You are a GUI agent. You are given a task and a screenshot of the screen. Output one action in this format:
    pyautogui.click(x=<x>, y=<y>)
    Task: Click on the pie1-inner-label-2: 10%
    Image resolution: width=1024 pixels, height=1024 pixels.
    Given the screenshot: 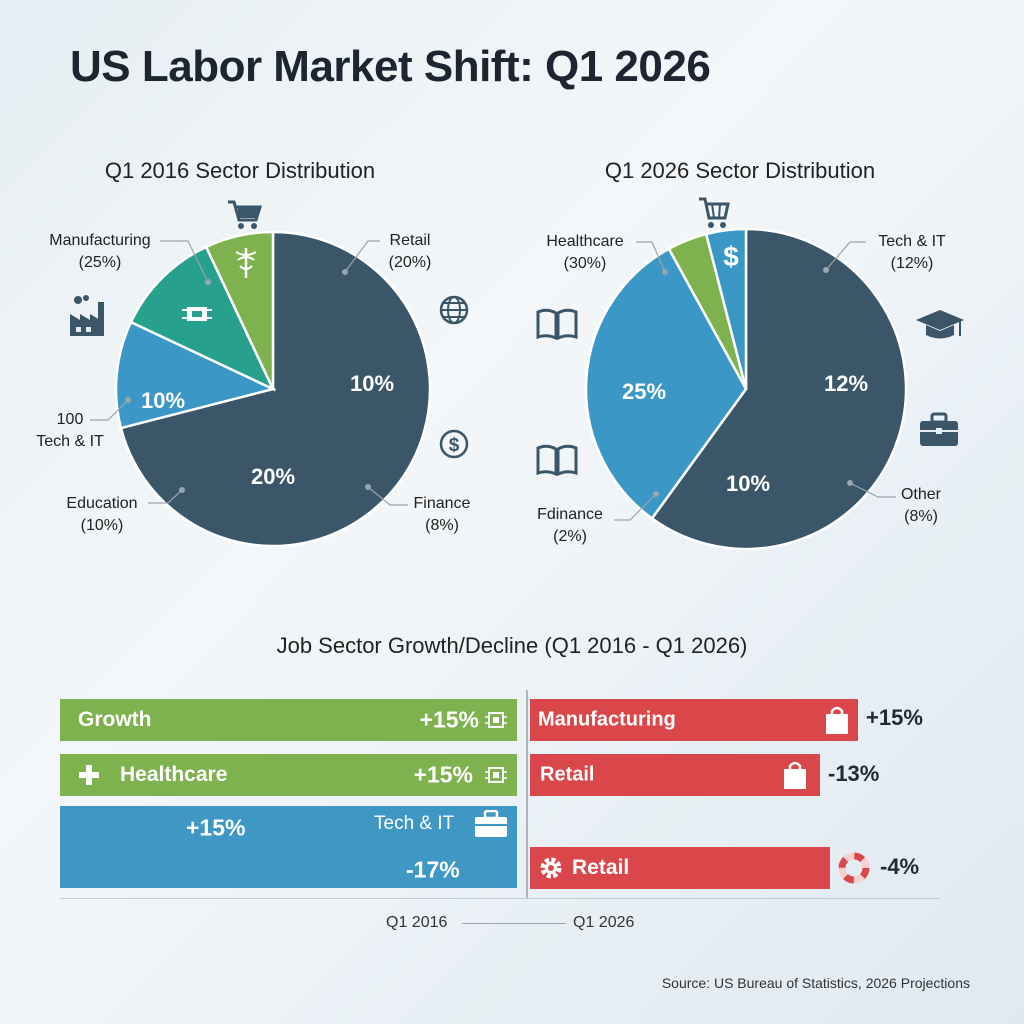 What is the action you would take?
    pyautogui.click(x=163, y=400)
    